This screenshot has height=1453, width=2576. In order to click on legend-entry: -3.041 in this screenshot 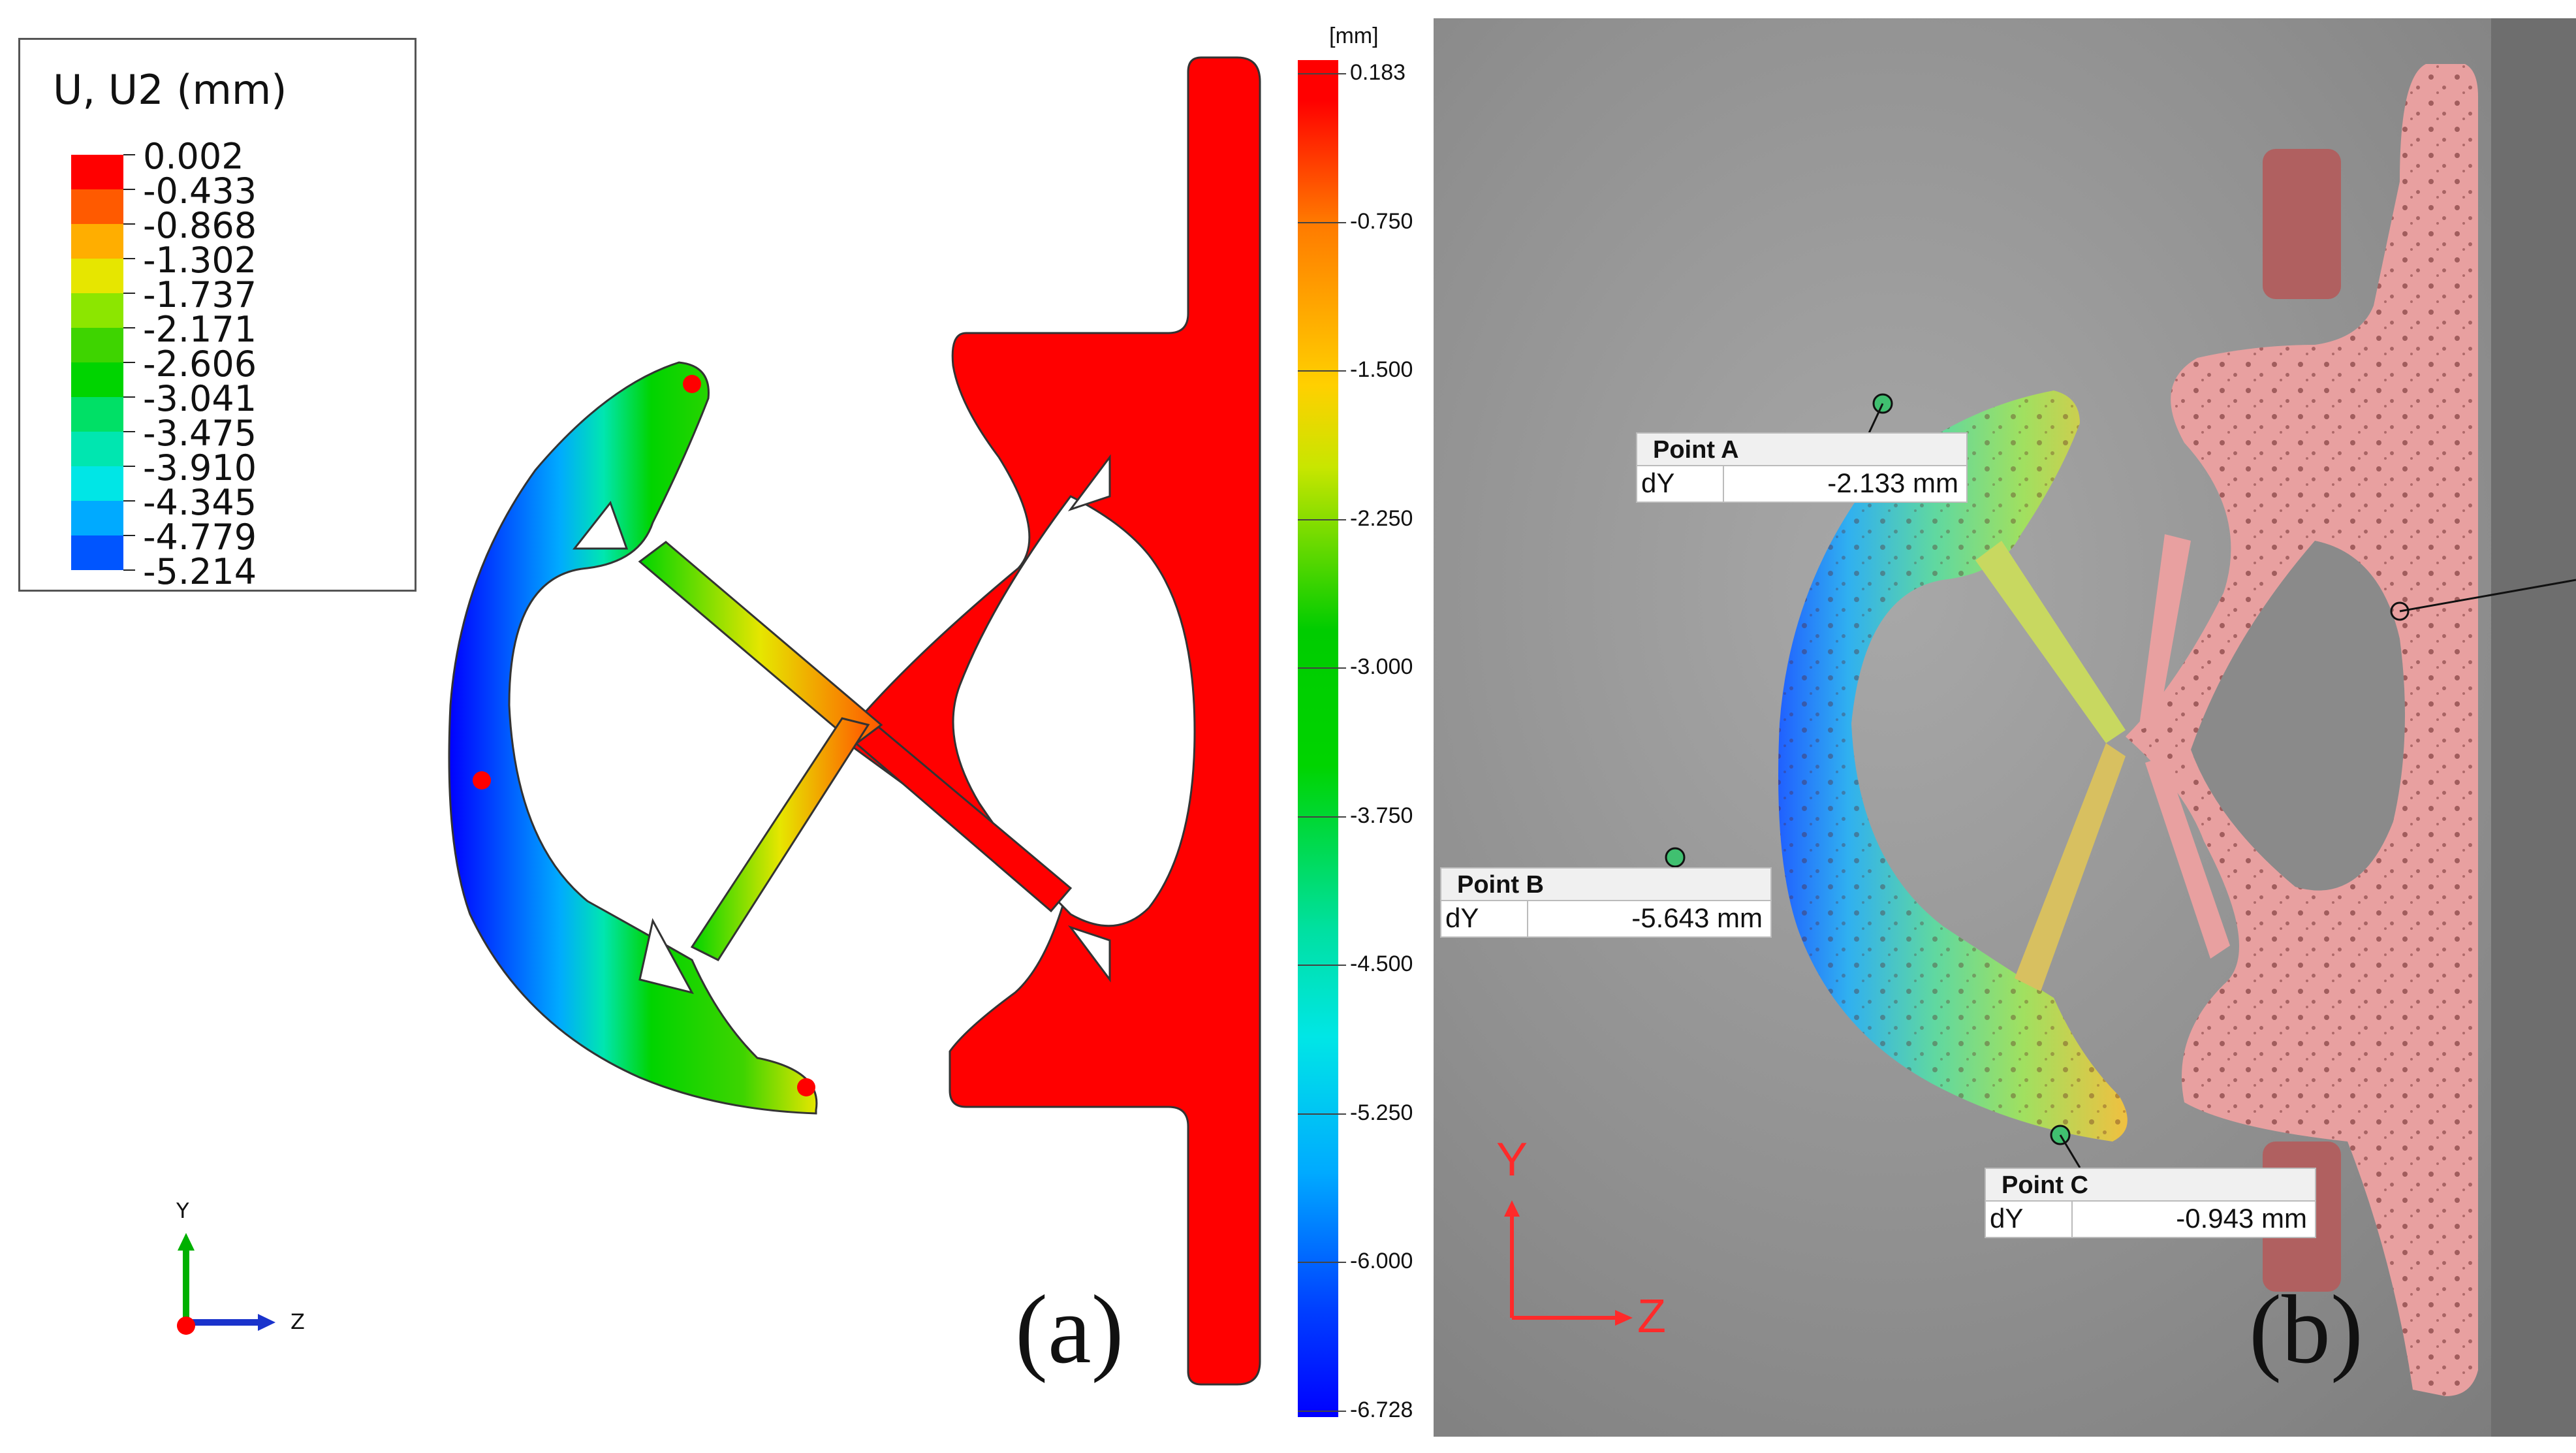, I will do `click(221, 405)`.